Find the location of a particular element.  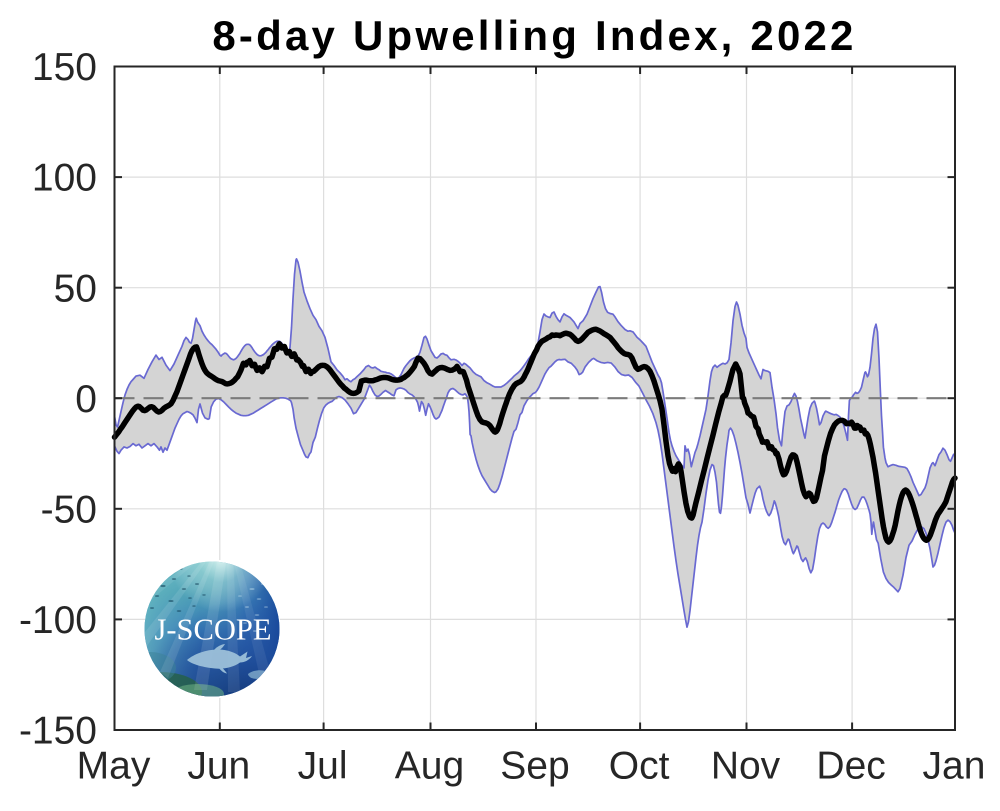

svg-text: Nov is located at coordinates (746, 766).